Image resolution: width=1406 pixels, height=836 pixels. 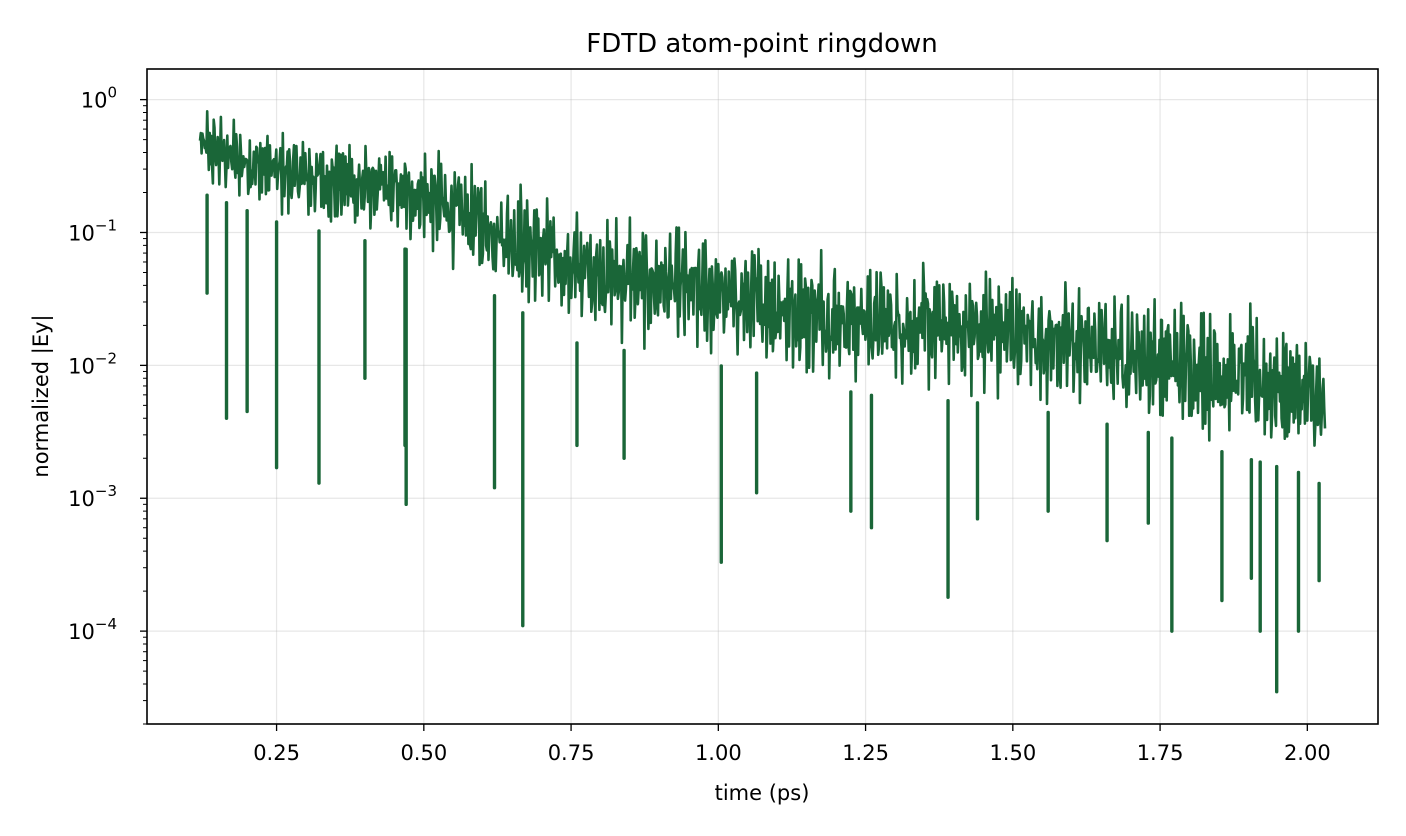 What do you see at coordinates (92, 363) in the screenshot?
I see `y-tick-label: 10⁻²` at bounding box center [92, 363].